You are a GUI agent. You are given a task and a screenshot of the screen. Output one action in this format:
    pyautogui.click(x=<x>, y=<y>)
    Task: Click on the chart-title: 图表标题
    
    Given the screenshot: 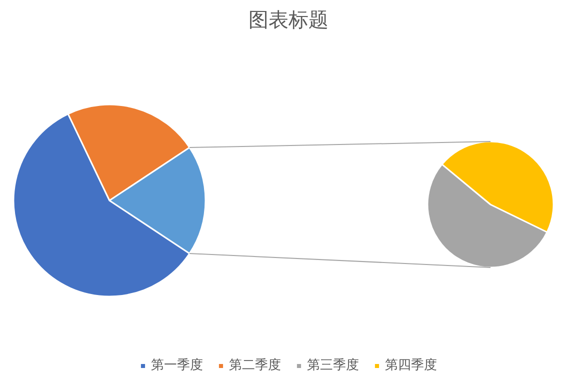 What is the action you would take?
    pyautogui.click(x=288, y=20)
    